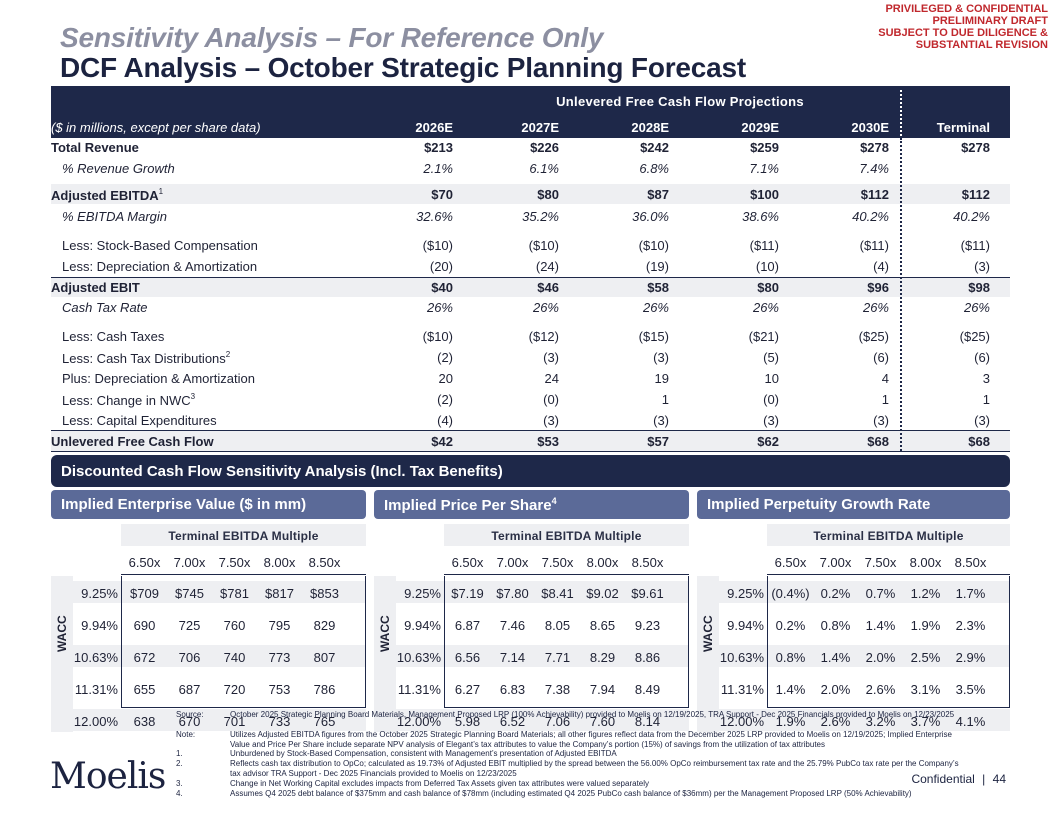 The height and width of the screenshot is (816, 1056). Describe the element at coordinates (835, 657) in the screenshot. I see `sensitivity-cell: 1.4%` at that location.